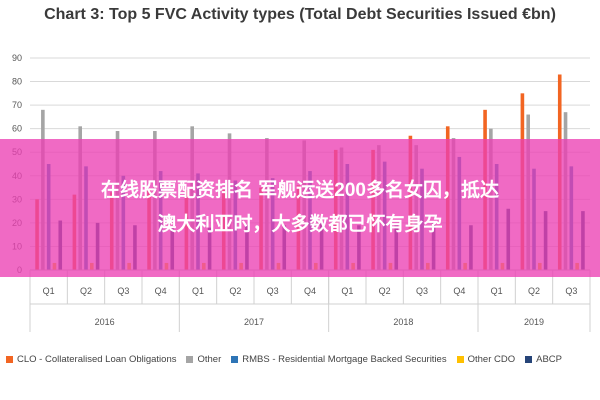 The height and width of the screenshot is (400, 600). I want to click on group-label: 2019, so click(534, 322).